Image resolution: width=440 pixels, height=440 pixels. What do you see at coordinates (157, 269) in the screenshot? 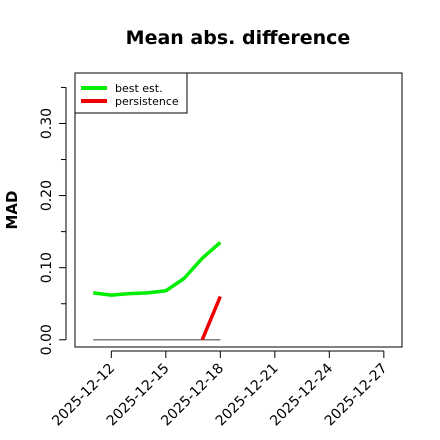
I see `series-line-best-est` at bounding box center [157, 269].